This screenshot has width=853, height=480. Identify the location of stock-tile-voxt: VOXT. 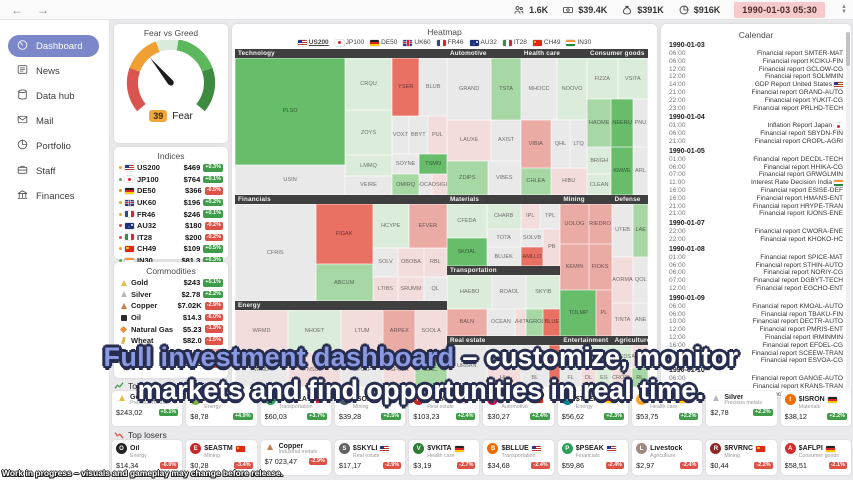
(400, 134).